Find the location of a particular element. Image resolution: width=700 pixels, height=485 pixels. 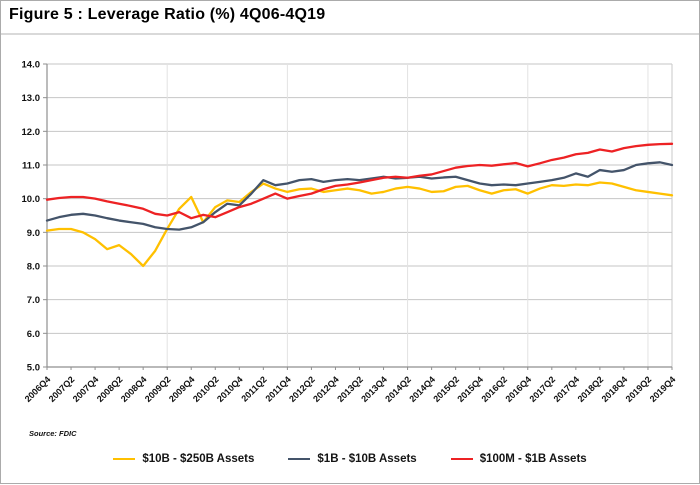

legend-label: $1B - $10B Assets is located at coordinates (367, 459).